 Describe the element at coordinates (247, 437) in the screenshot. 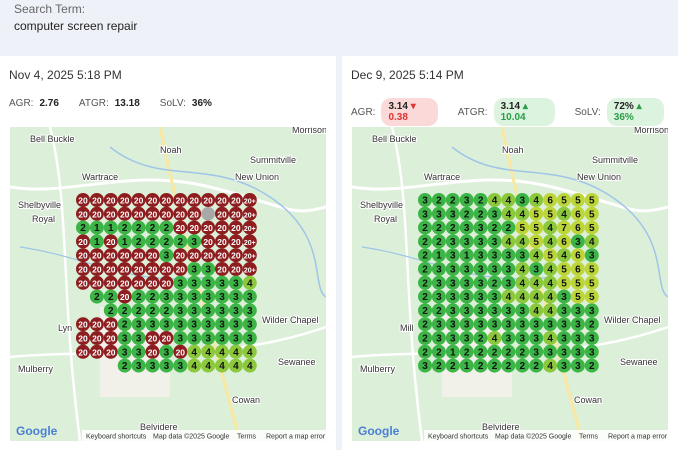

I see `attribution-link: Terms` at that location.